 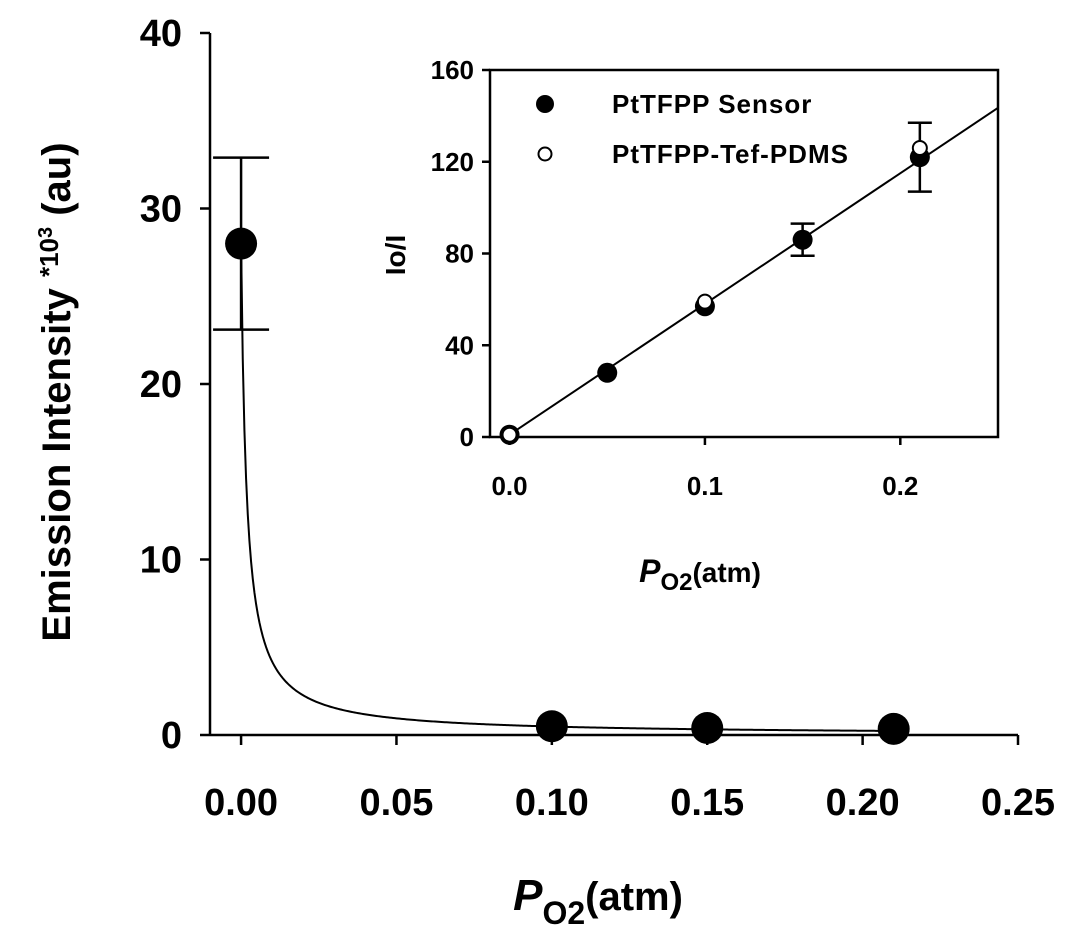 I want to click on main-x-tick-label: 0.05, so click(x=396, y=803).